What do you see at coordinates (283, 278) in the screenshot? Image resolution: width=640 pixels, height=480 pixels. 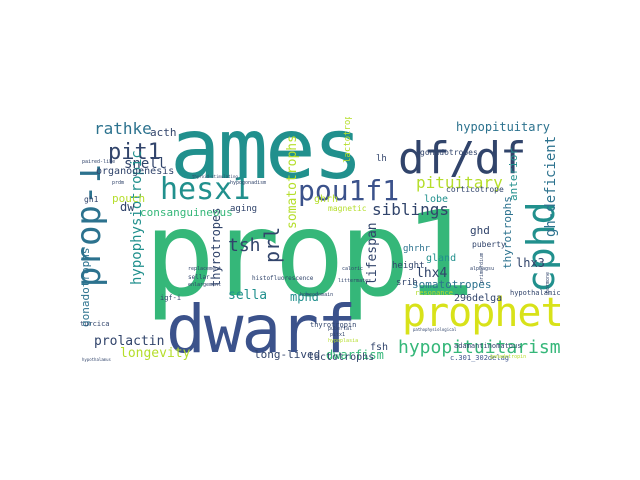 I see `word-histofluorescence: histofluorescence` at bounding box center [283, 278].